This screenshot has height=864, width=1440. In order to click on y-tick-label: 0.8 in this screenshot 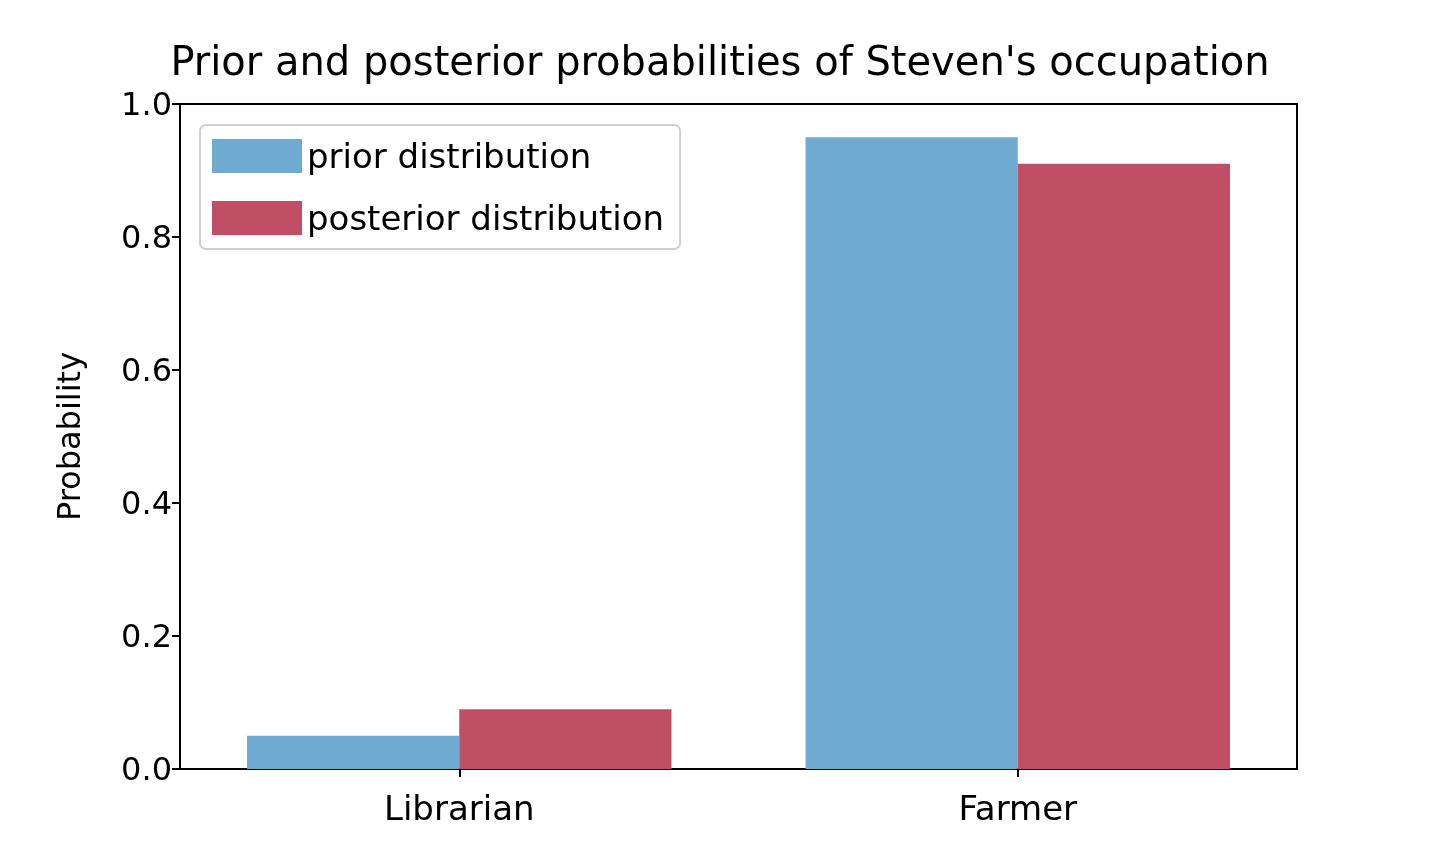, I will do `click(146, 237)`.